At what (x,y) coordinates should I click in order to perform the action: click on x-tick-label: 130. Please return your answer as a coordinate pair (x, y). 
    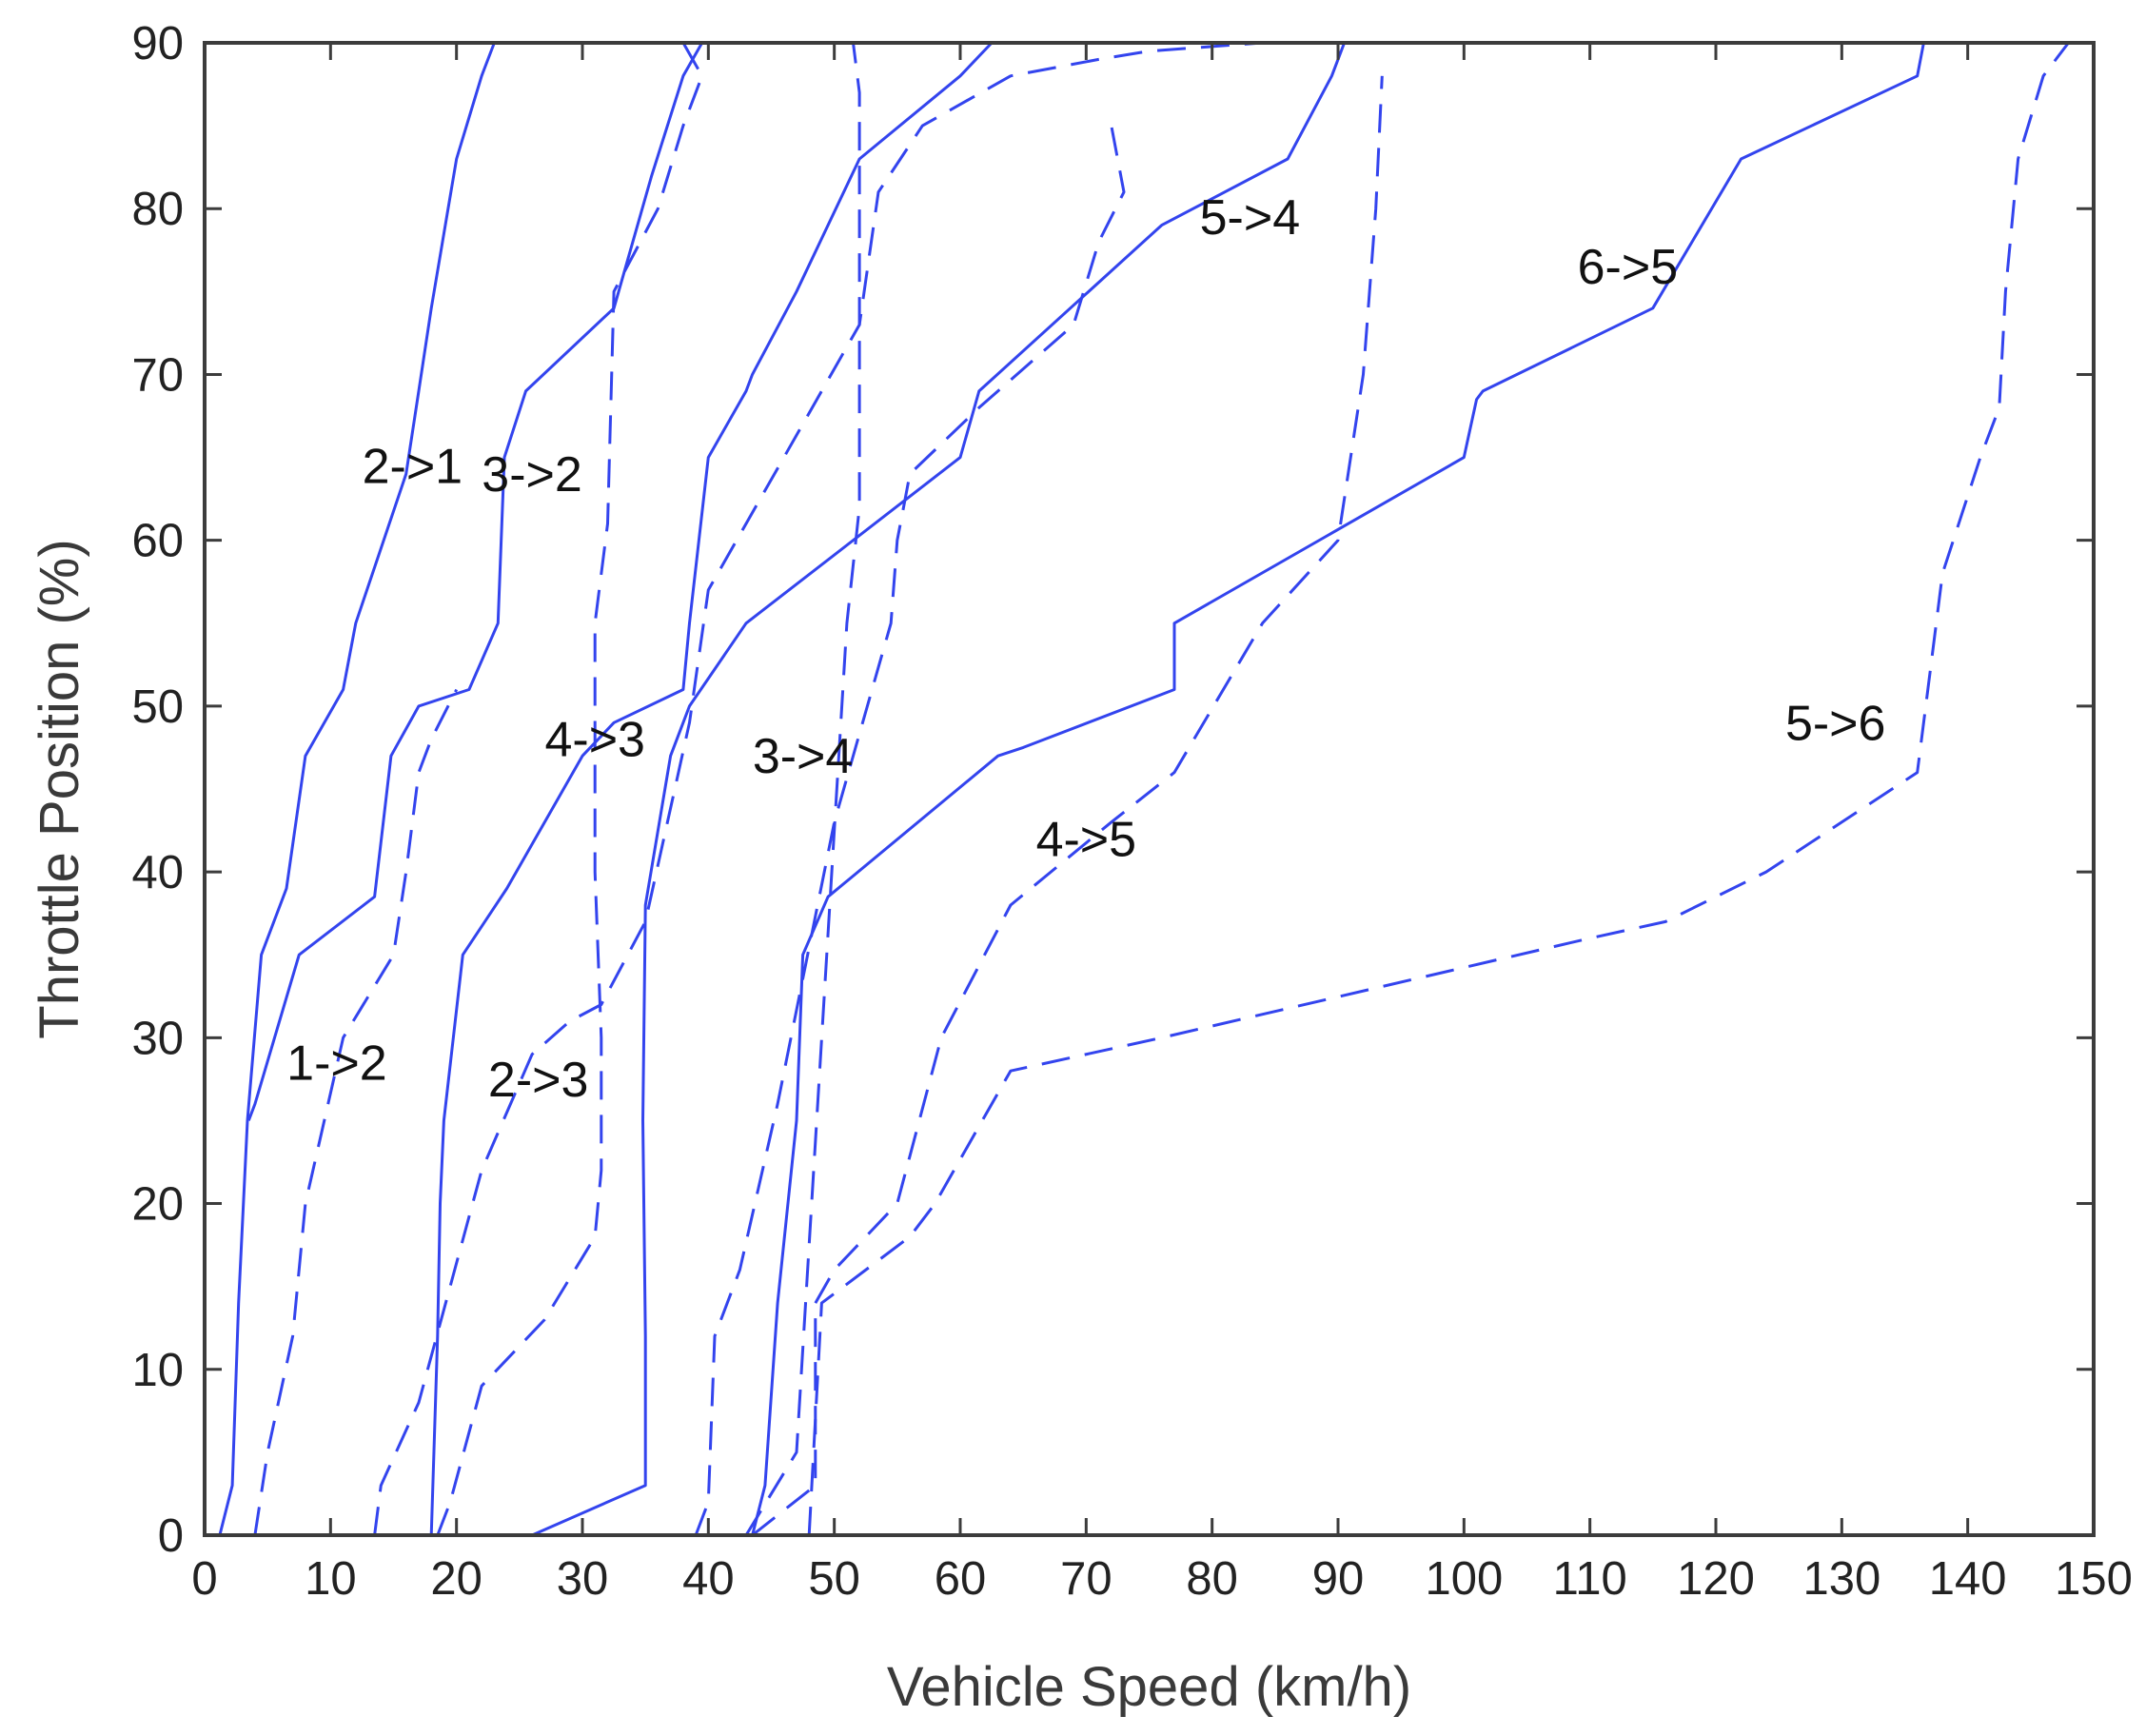
    Looking at the image, I should click on (1841, 1579).